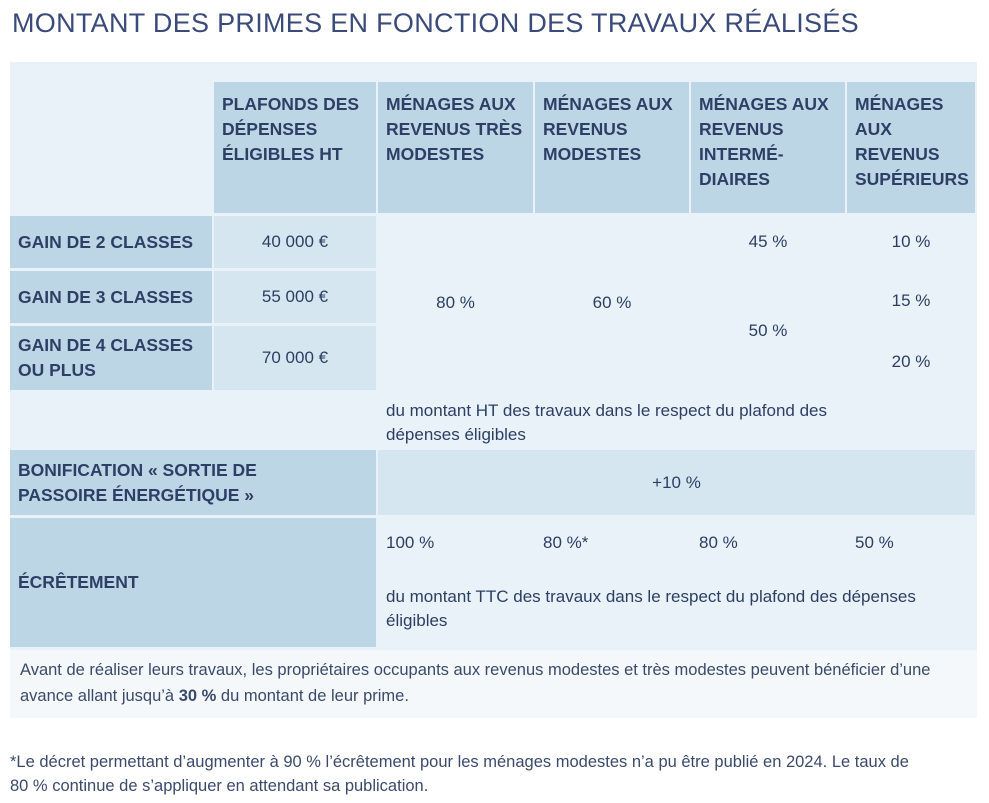 The height and width of the screenshot is (803, 989). What do you see at coordinates (455, 303) in the screenshot?
I see `rate-tres-modestes: 80 %` at bounding box center [455, 303].